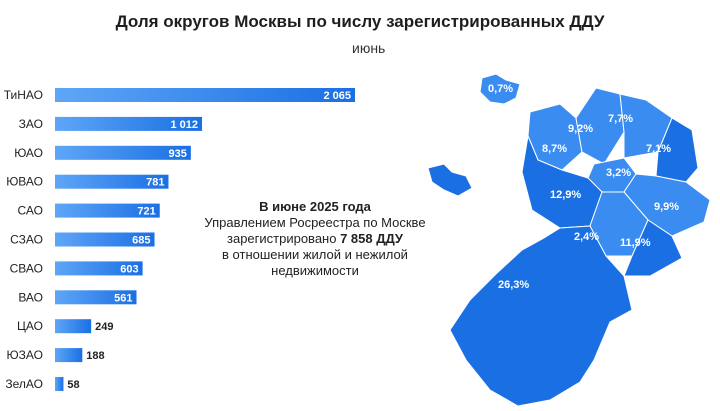 This screenshot has height=411, width=720. I want to click on bar-value-label: 188, so click(95, 356).